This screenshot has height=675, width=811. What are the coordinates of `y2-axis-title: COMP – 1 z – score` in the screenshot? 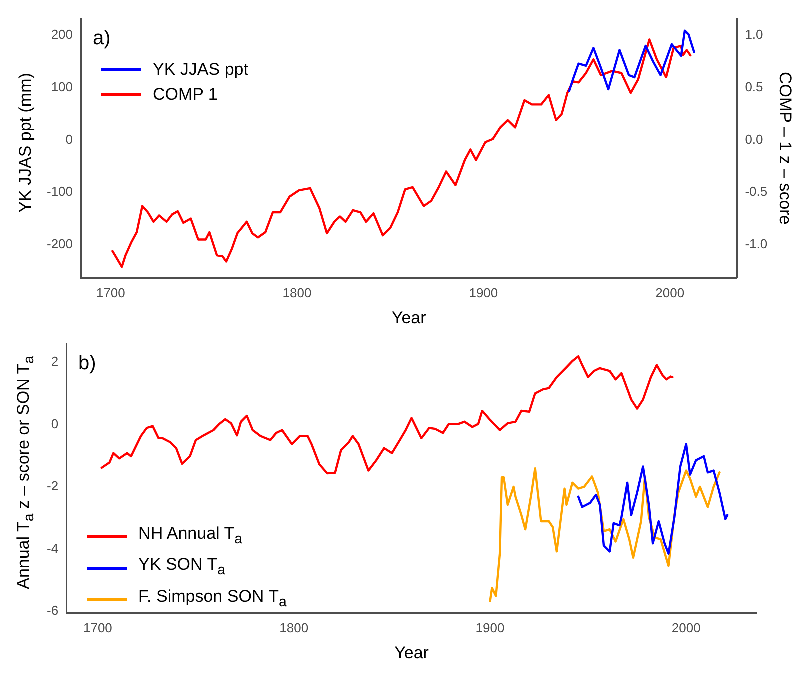 It's located at (786, 148).